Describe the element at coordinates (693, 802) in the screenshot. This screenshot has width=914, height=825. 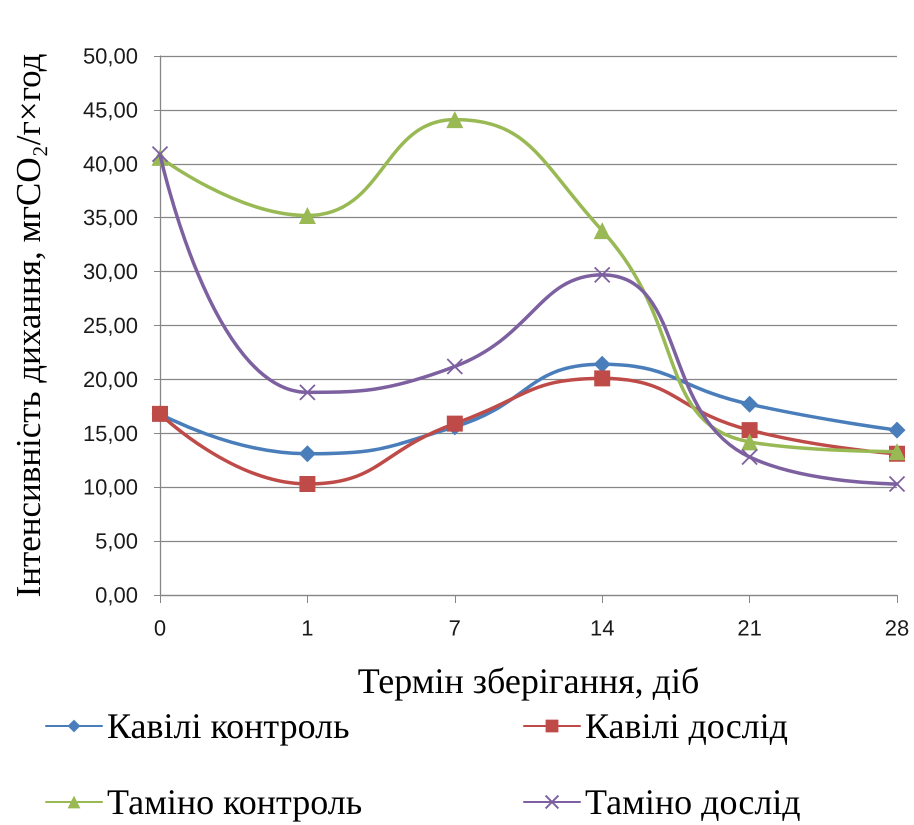
I see `legend-label: Таміно дослід` at that location.